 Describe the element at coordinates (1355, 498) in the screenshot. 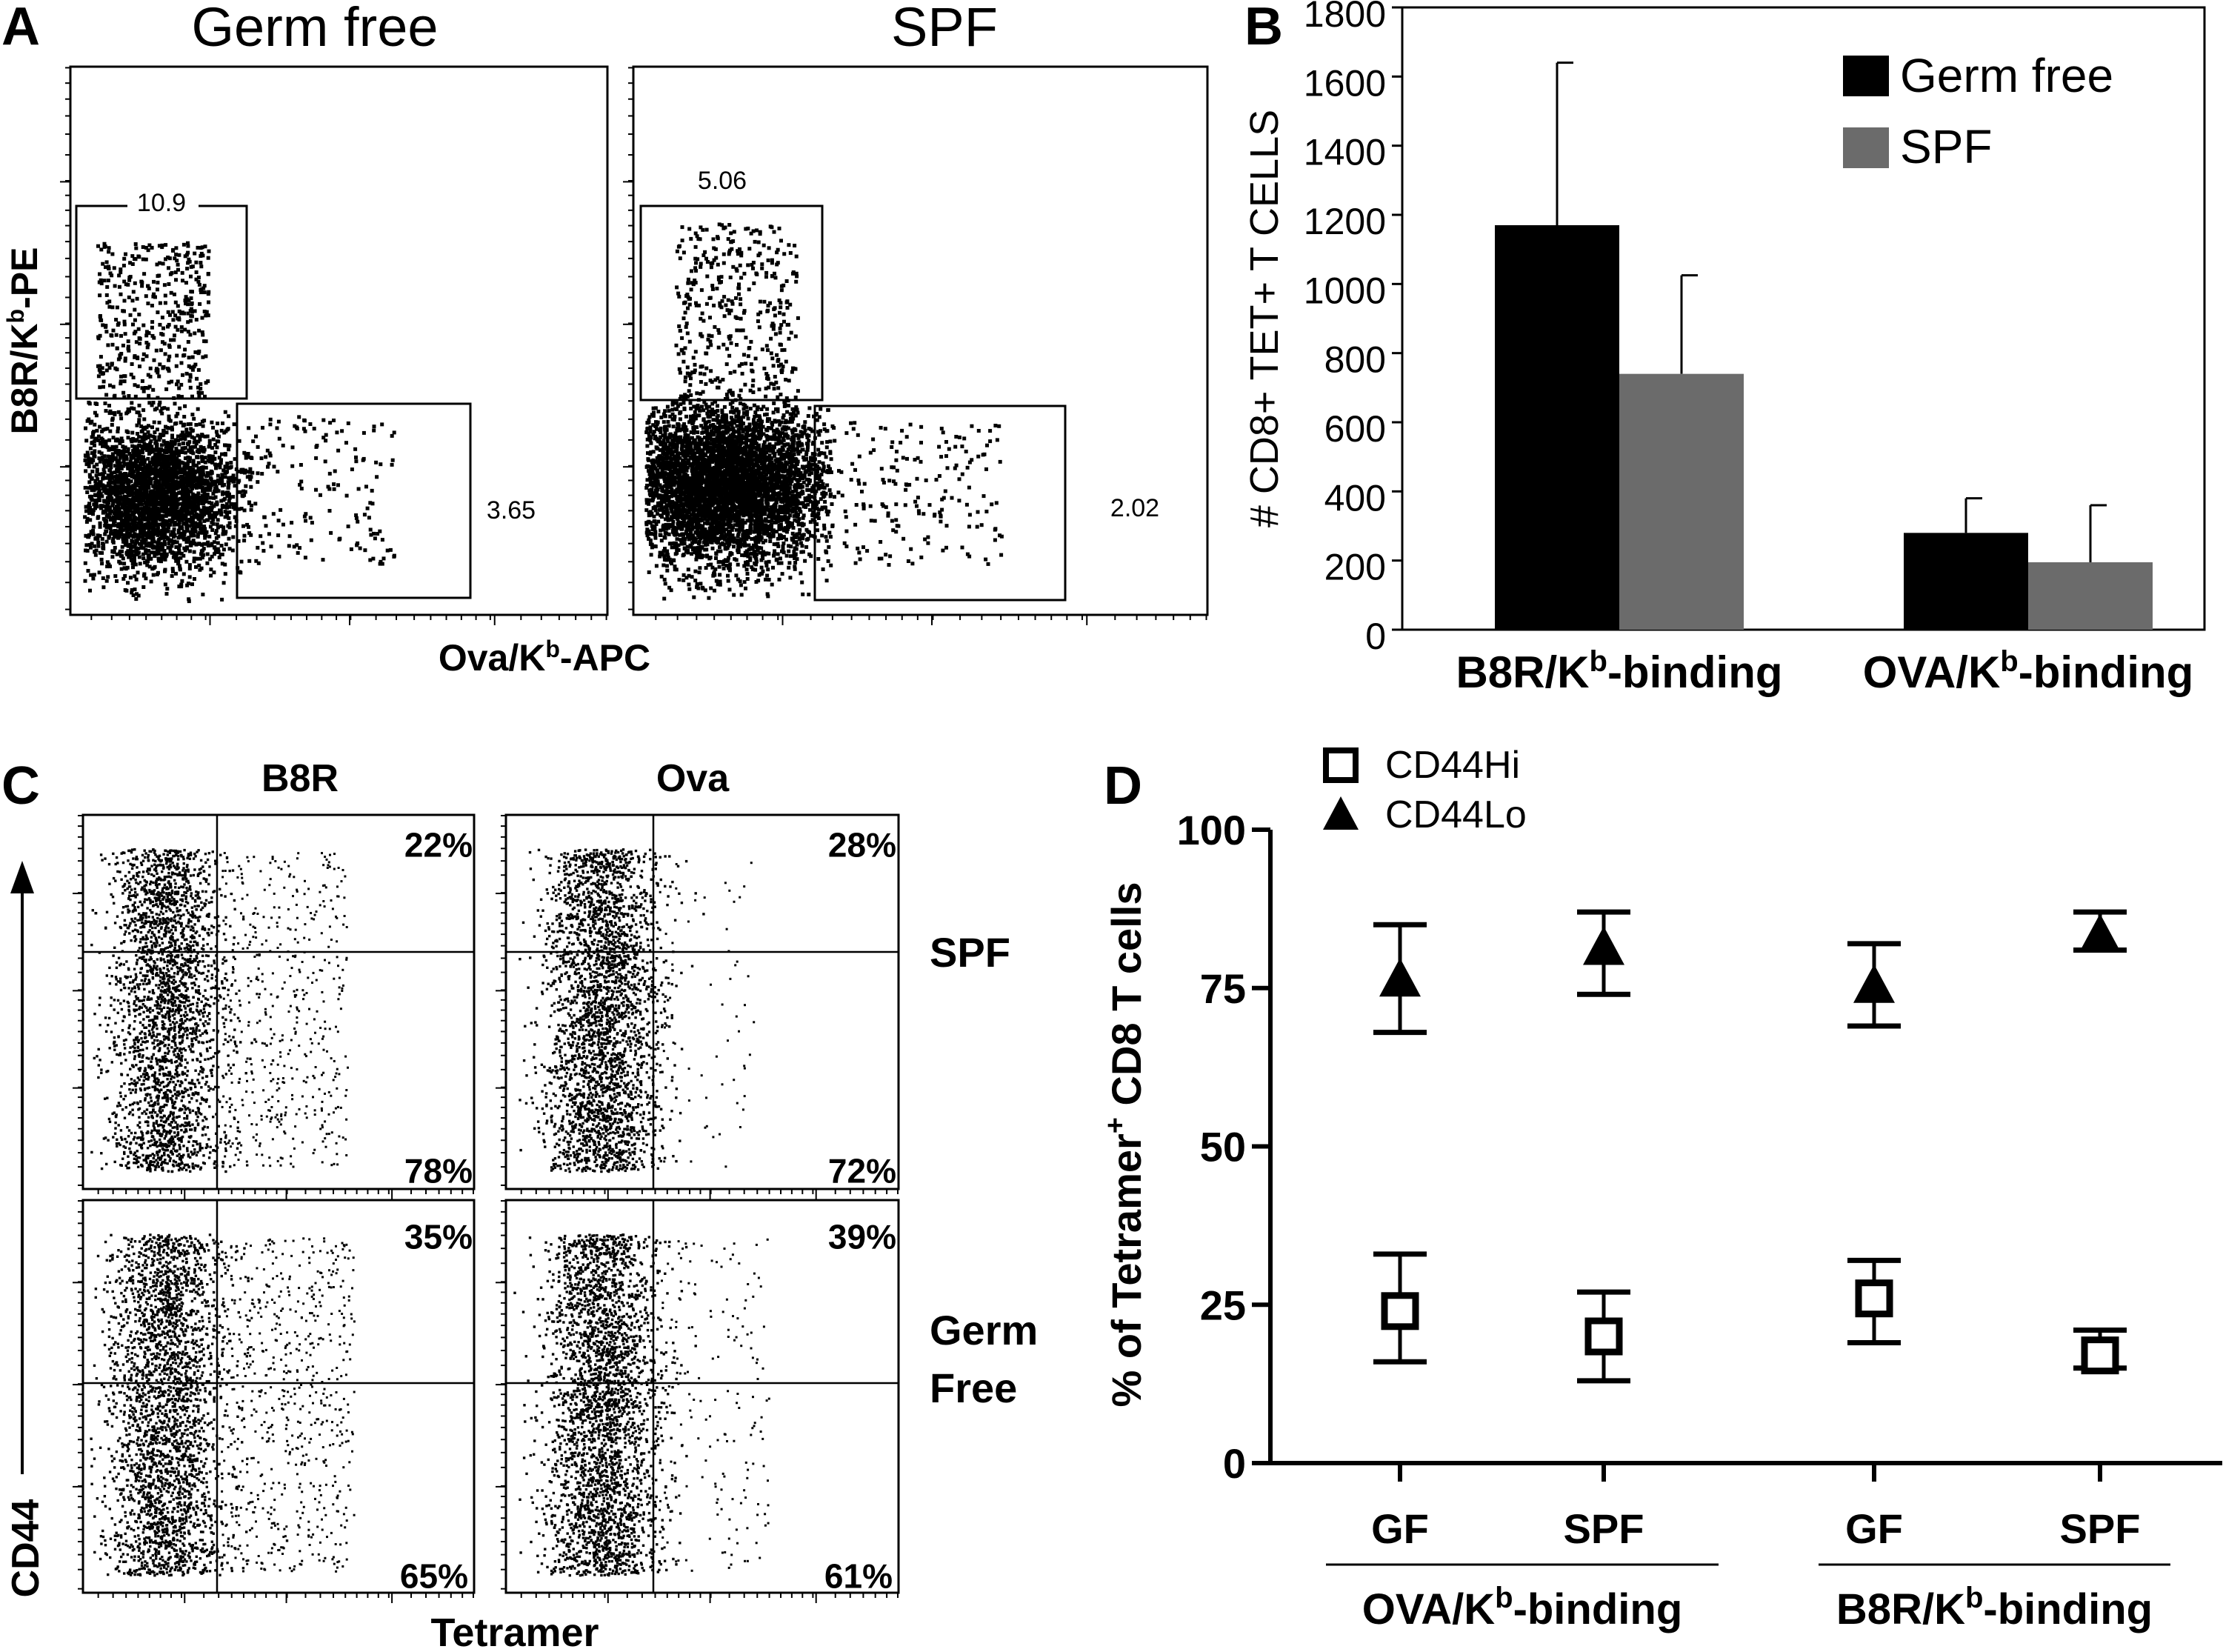

I see `y-tick-label: 400` at that location.